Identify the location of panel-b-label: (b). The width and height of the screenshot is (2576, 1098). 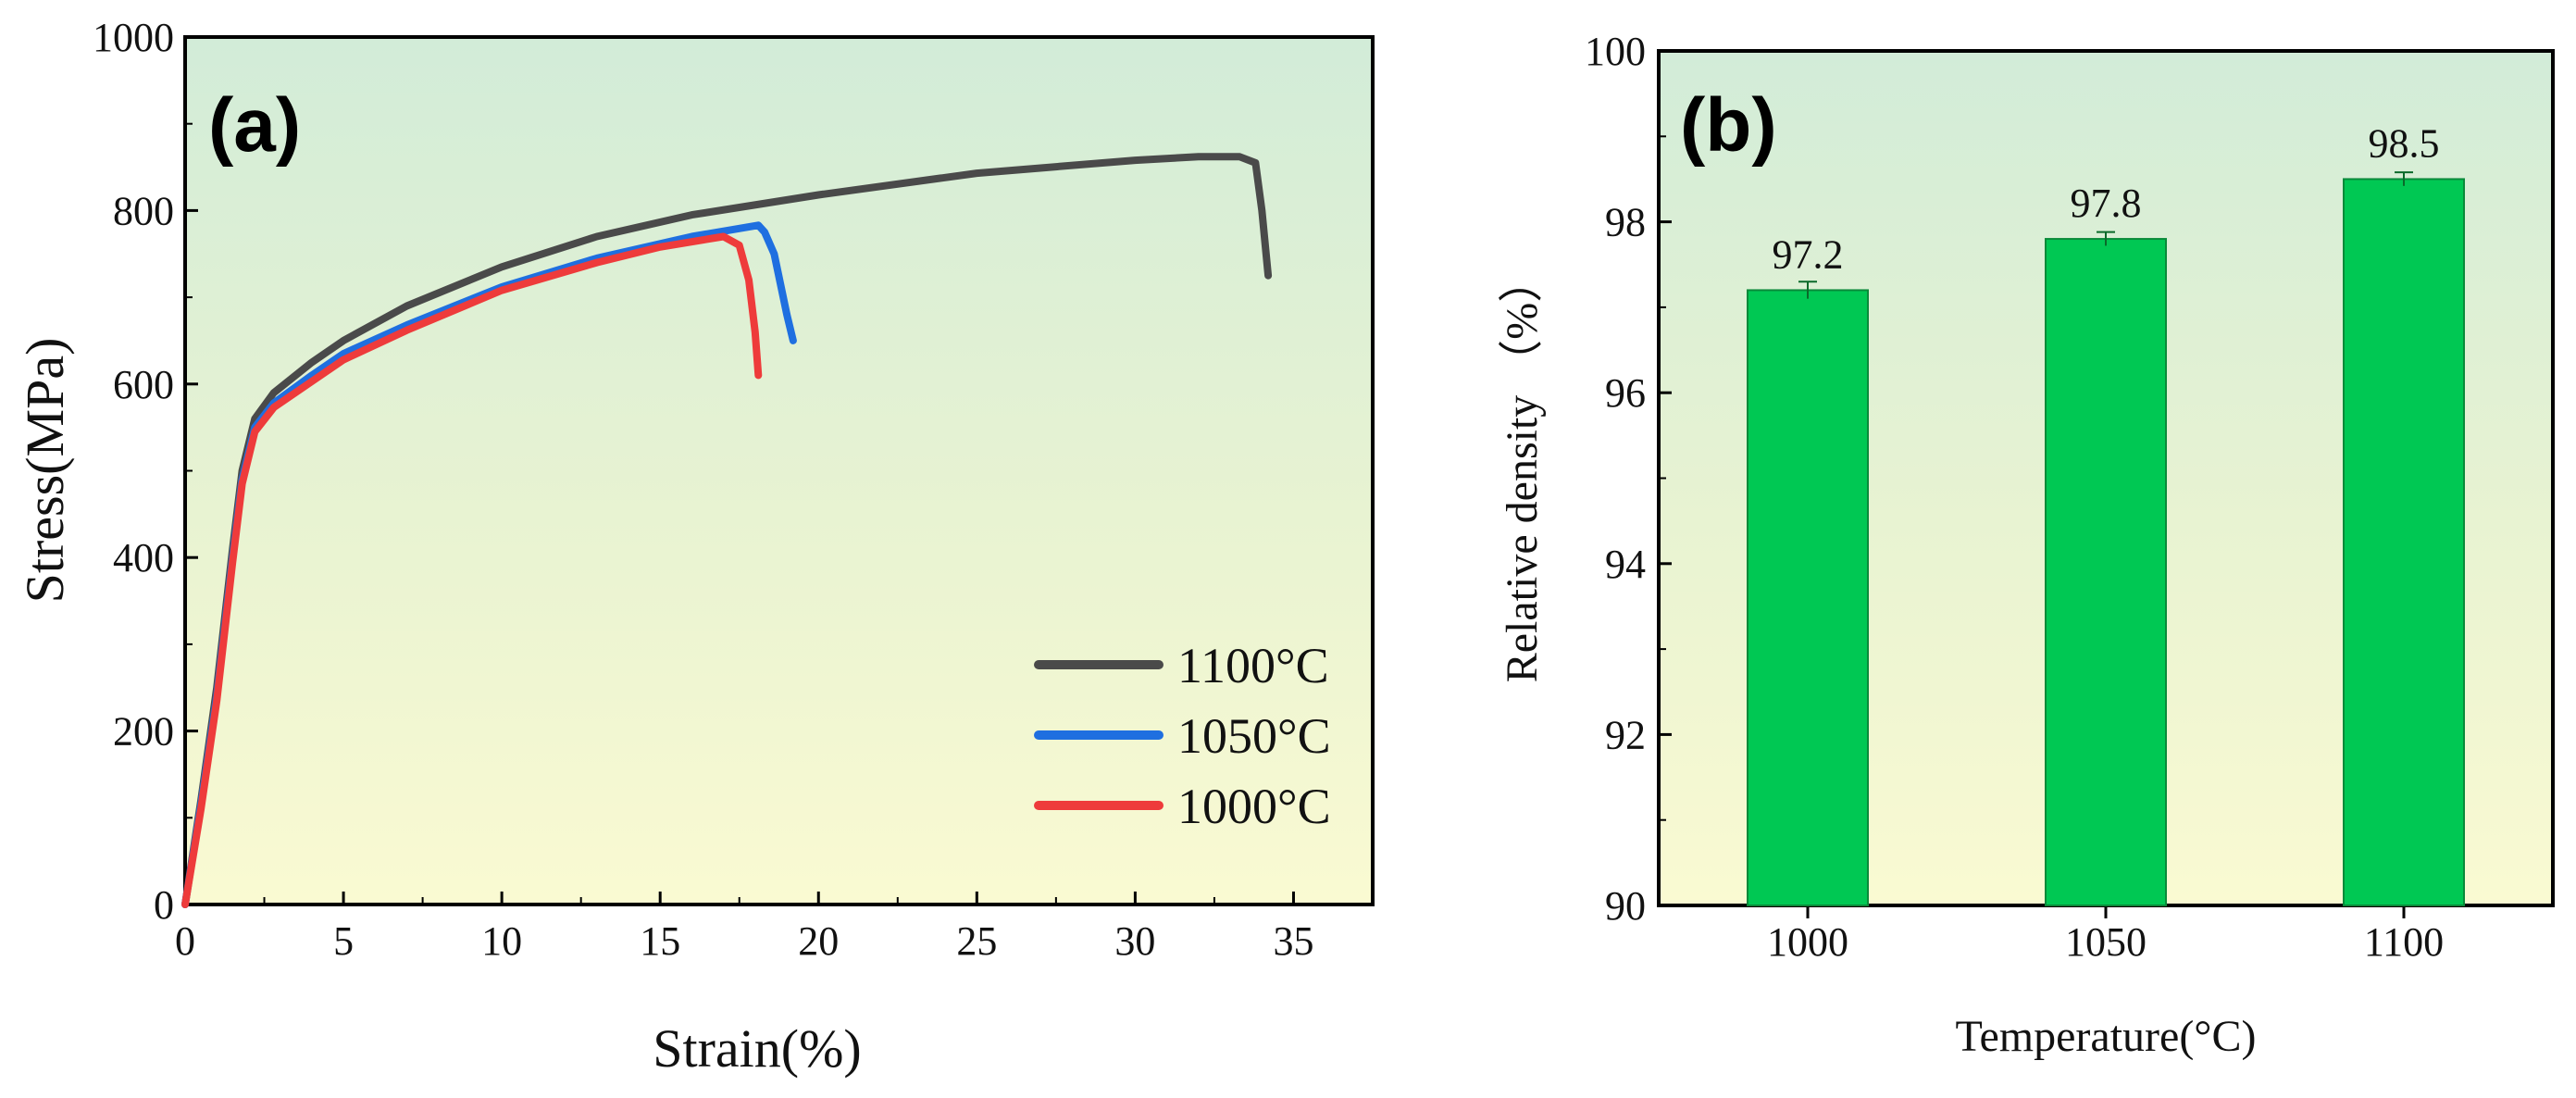
(1728, 125).